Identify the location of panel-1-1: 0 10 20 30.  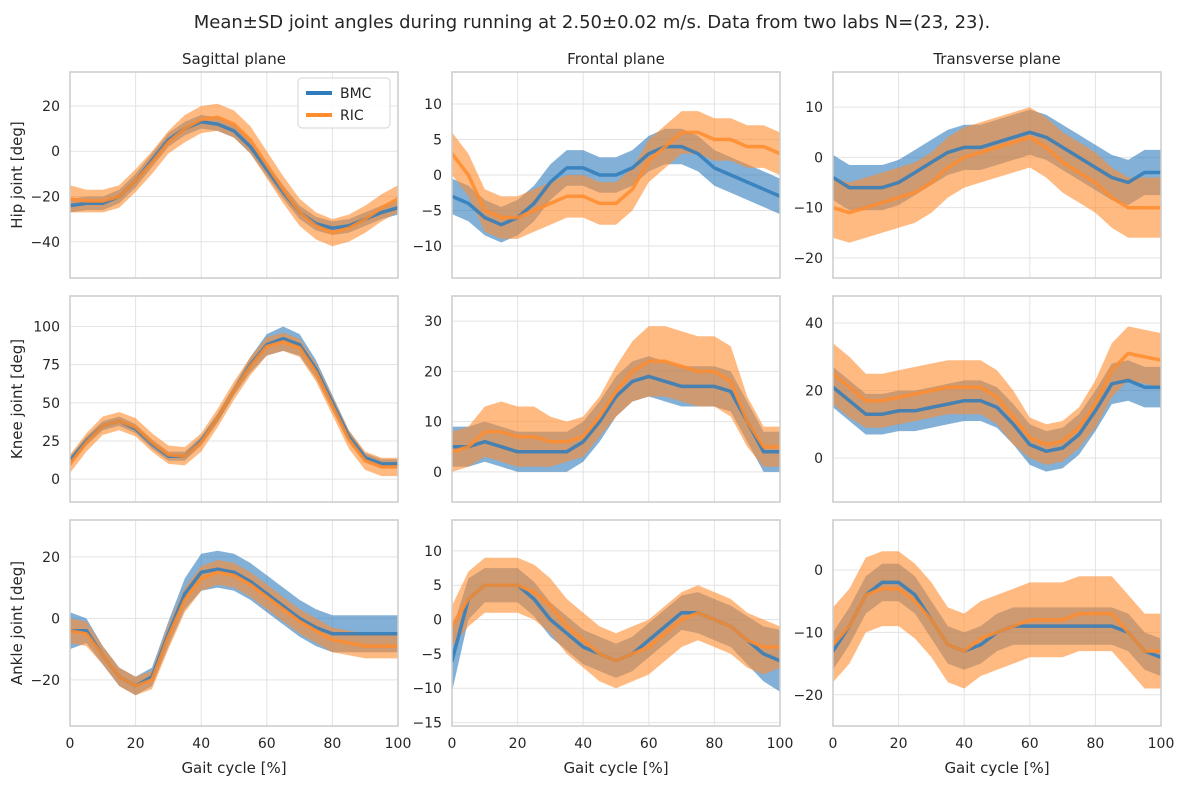
(602, 399).